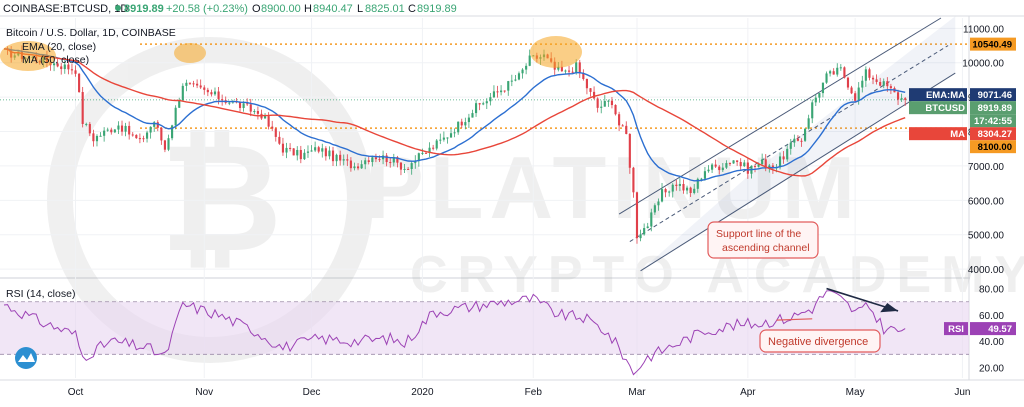 The width and height of the screenshot is (1024, 407). I want to click on price-axis-tick: 10000.00, so click(983, 64).